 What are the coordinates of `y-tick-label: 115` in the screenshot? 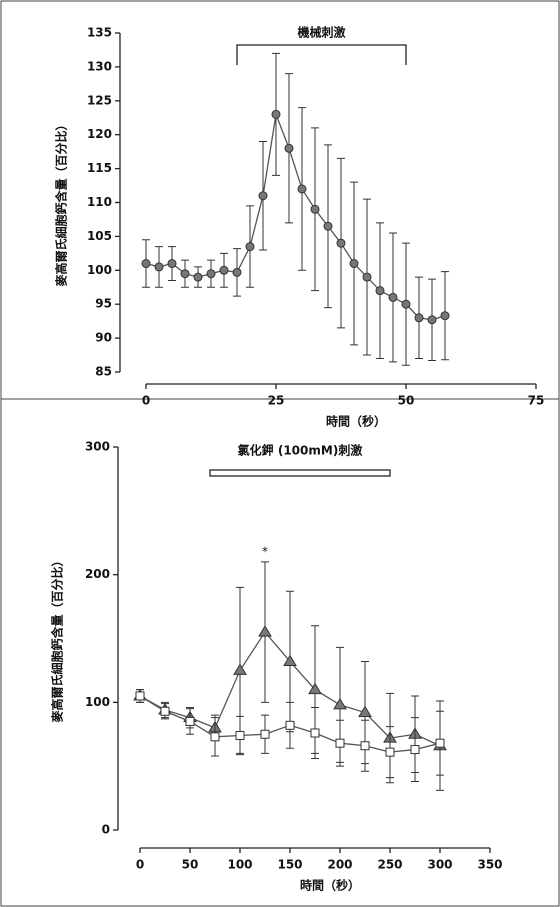 It's located at (99, 168).